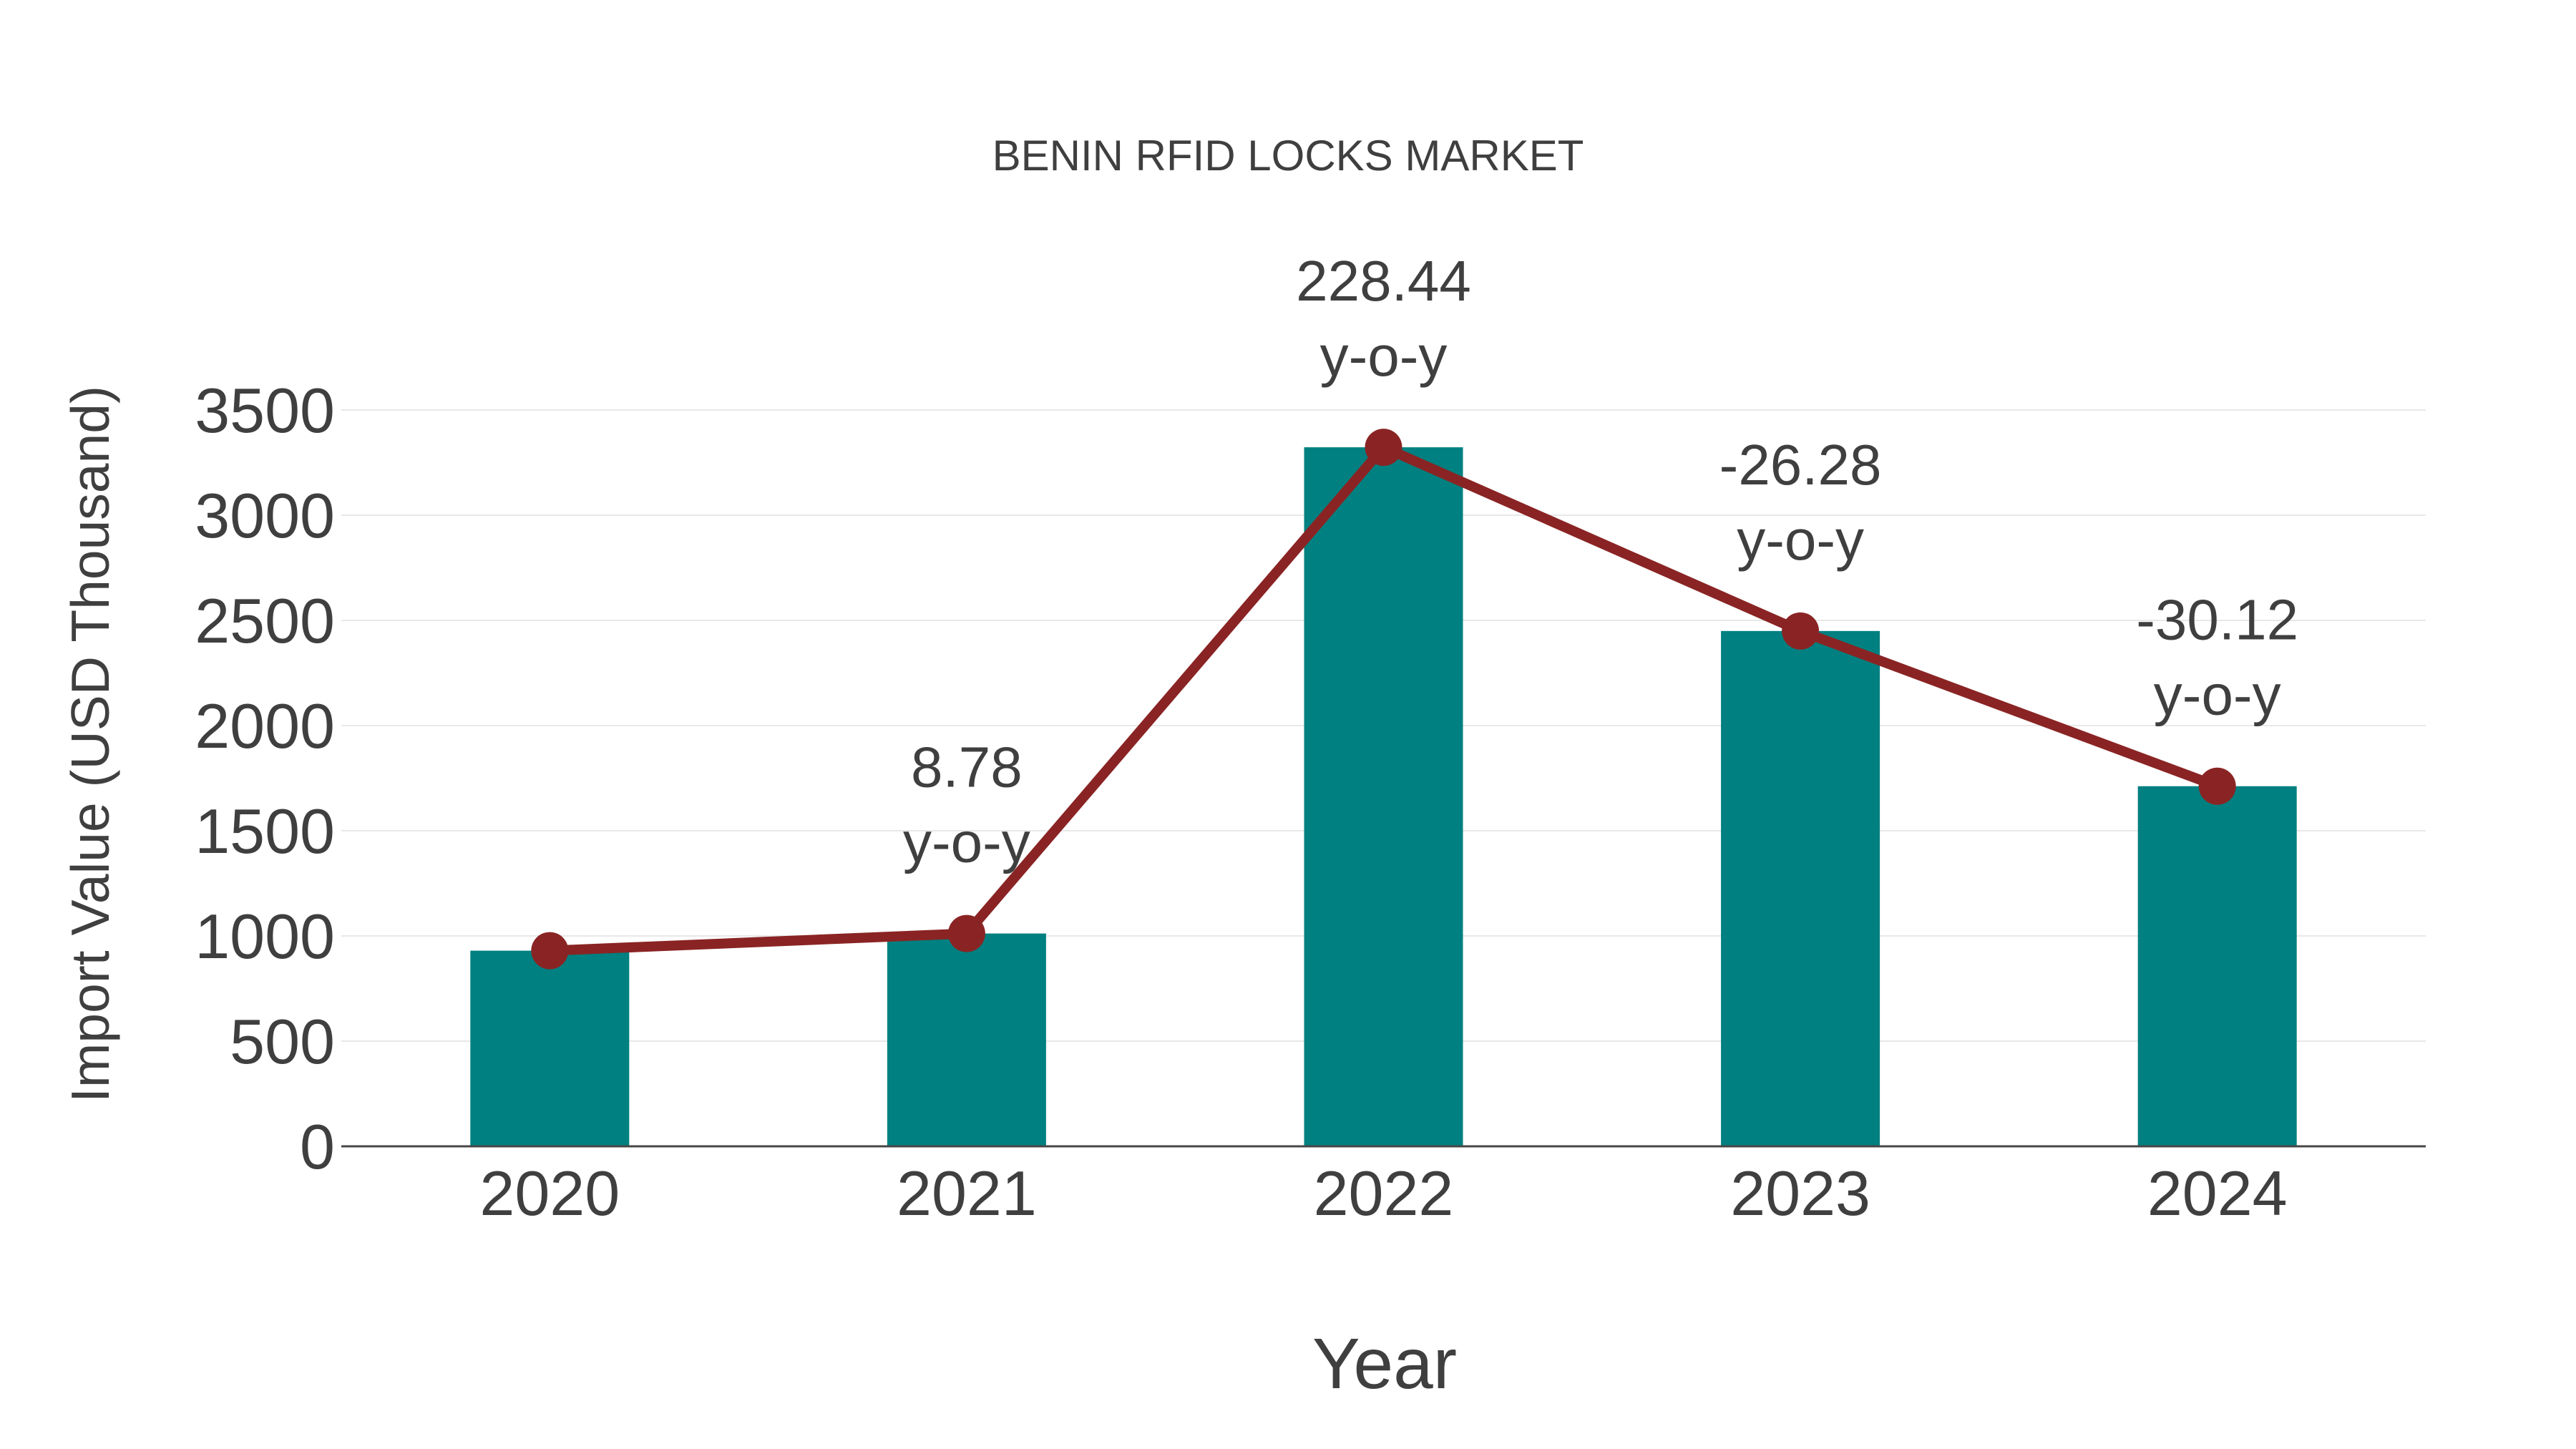 The image size is (2576, 1449). What do you see at coordinates (1800, 1193) in the screenshot?
I see `x-tick-label: 2023` at bounding box center [1800, 1193].